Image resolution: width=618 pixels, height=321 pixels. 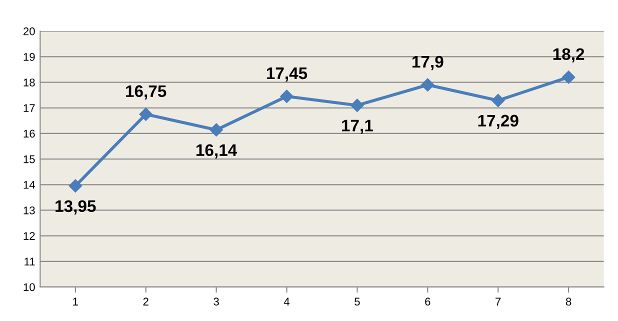 What do you see at coordinates (29, 236) in the screenshot?
I see `y-tick-label: 12` at bounding box center [29, 236].